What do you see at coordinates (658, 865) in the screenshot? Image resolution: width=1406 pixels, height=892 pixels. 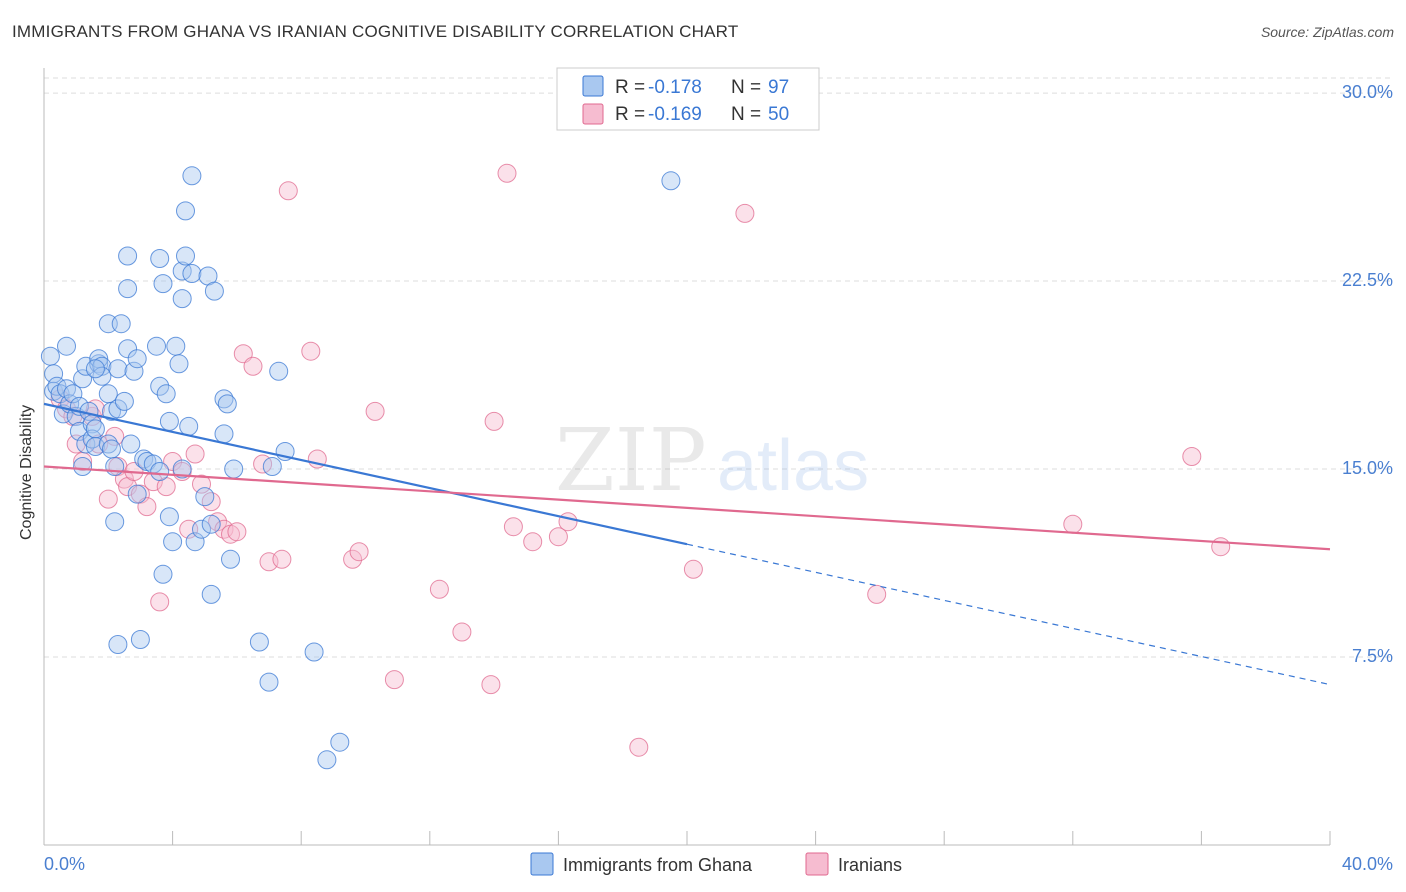 I see `bottom-legend-label-ghana: Immigrants from Ghana` at bounding box center [658, 865].